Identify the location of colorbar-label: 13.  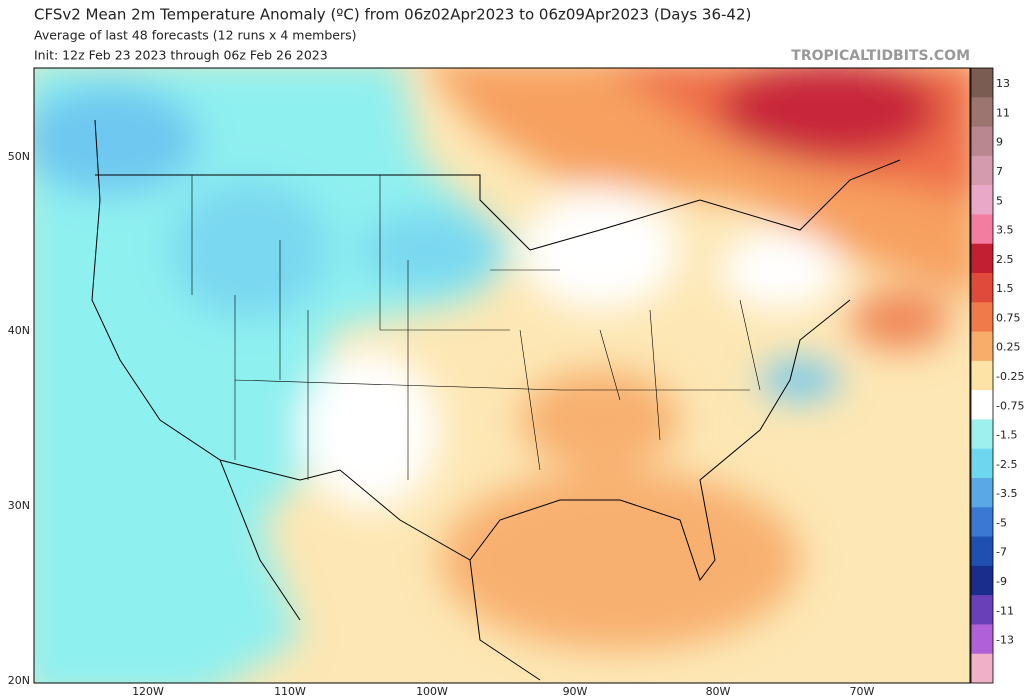
(1003, 83).